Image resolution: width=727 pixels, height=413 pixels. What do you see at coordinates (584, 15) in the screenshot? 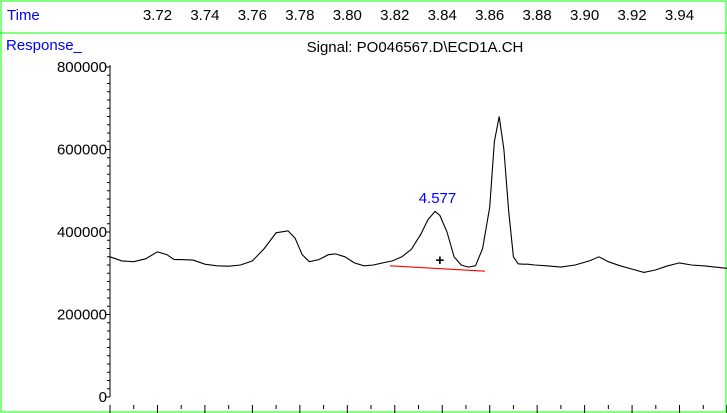
I see `x-tick-label: 3.90` at bounding box center [584, 15].